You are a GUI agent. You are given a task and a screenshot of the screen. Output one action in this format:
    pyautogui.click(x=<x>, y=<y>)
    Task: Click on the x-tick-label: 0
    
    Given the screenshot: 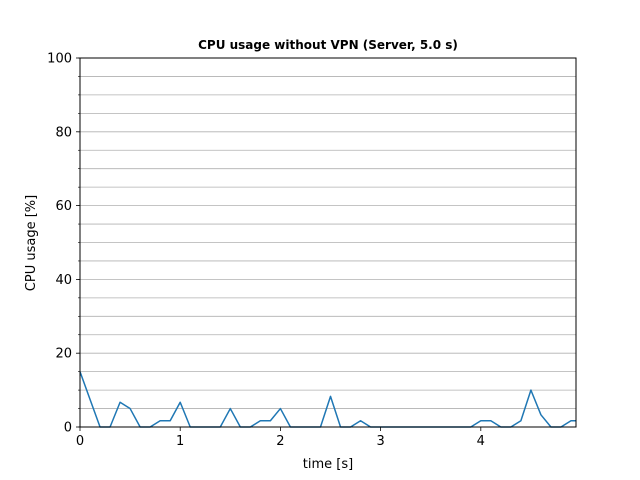 What is the action you would take?
    pyautogui.click(x=80, y=441)
    